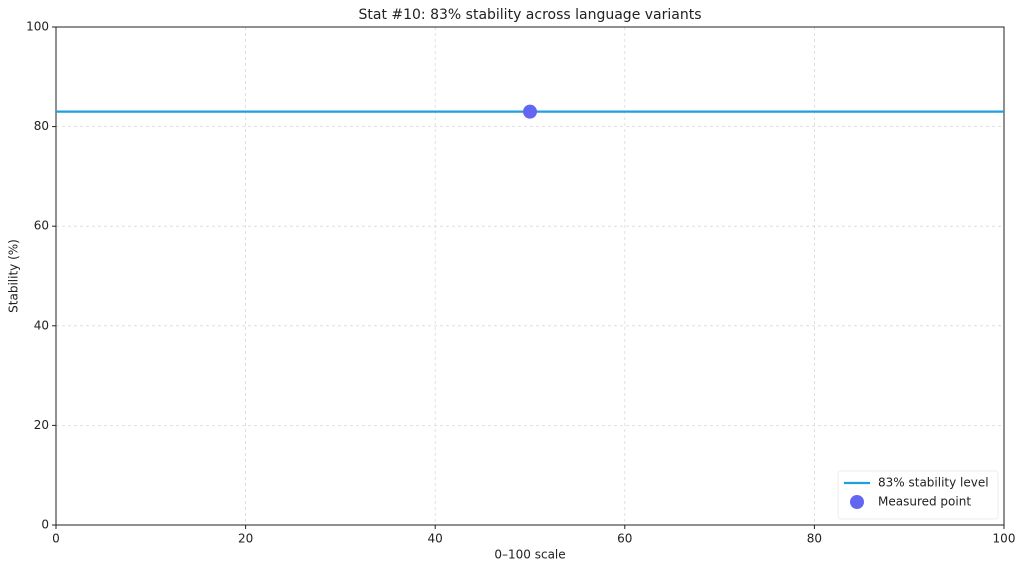  I want to click on y-tick-label: 0, so click(45, 525).